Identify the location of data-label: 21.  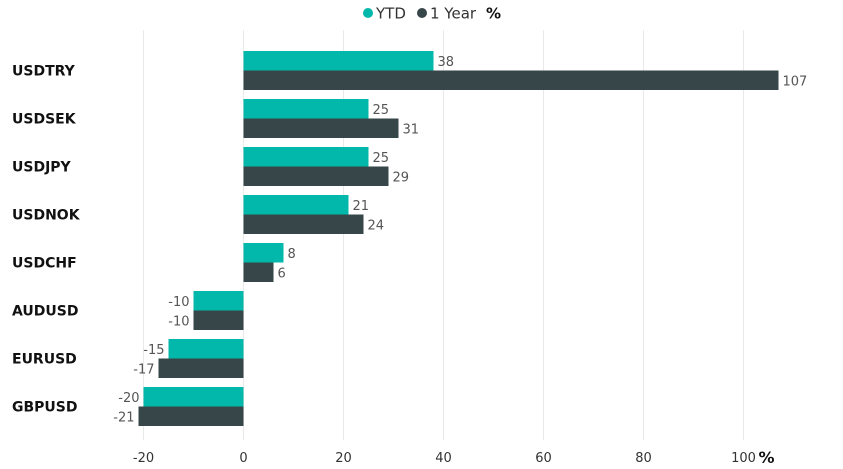
(361, 206).